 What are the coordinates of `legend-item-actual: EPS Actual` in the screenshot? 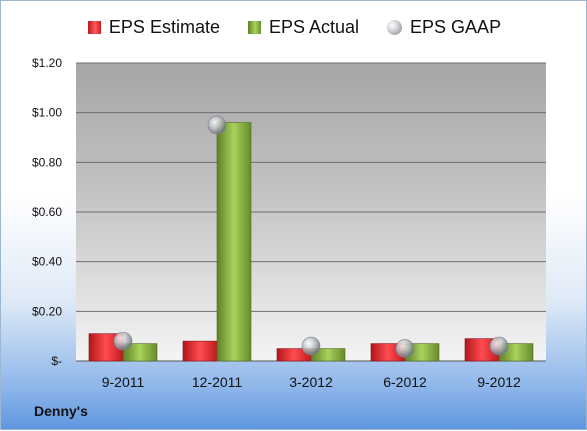 It's located at (303, 27).